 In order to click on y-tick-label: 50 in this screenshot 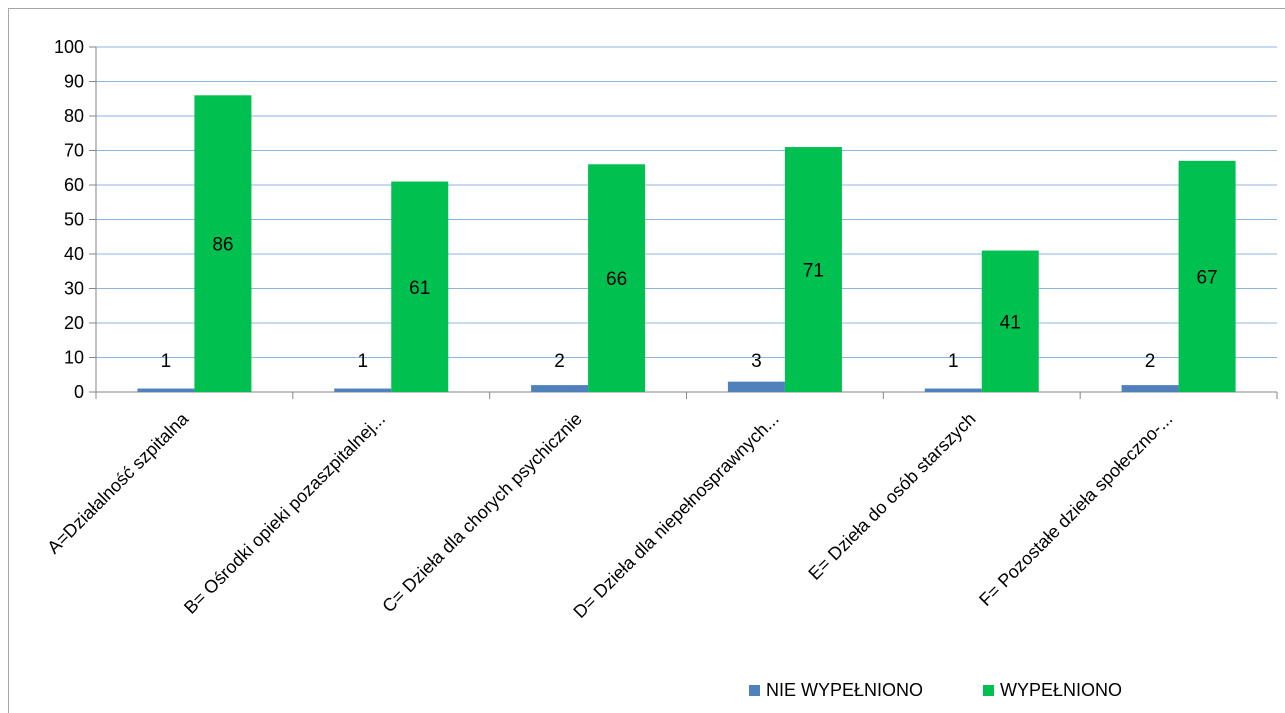, I will do `click(74, 220)`.